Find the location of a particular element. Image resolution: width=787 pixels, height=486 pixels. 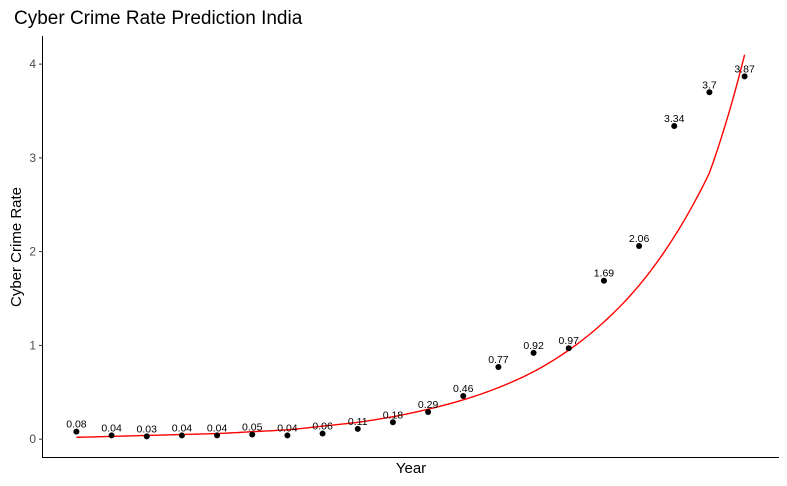

y-axis-ticks: 0 1 2 3 4 is located at coordinates (36, 251).